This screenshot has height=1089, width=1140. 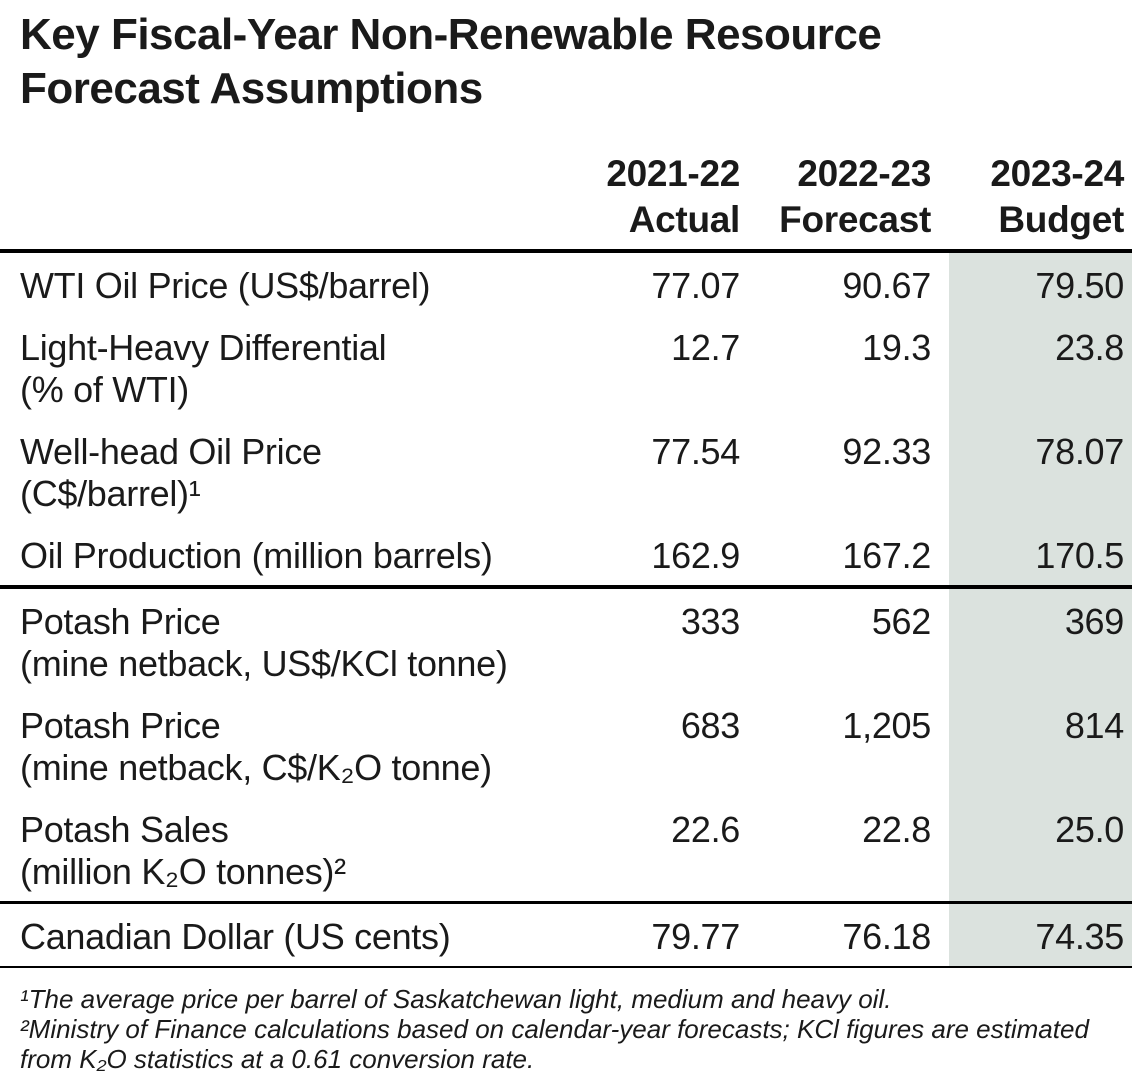 I want to click on row-label-line1: Canadian Dollar (US cents), so click(x=235, y=937).